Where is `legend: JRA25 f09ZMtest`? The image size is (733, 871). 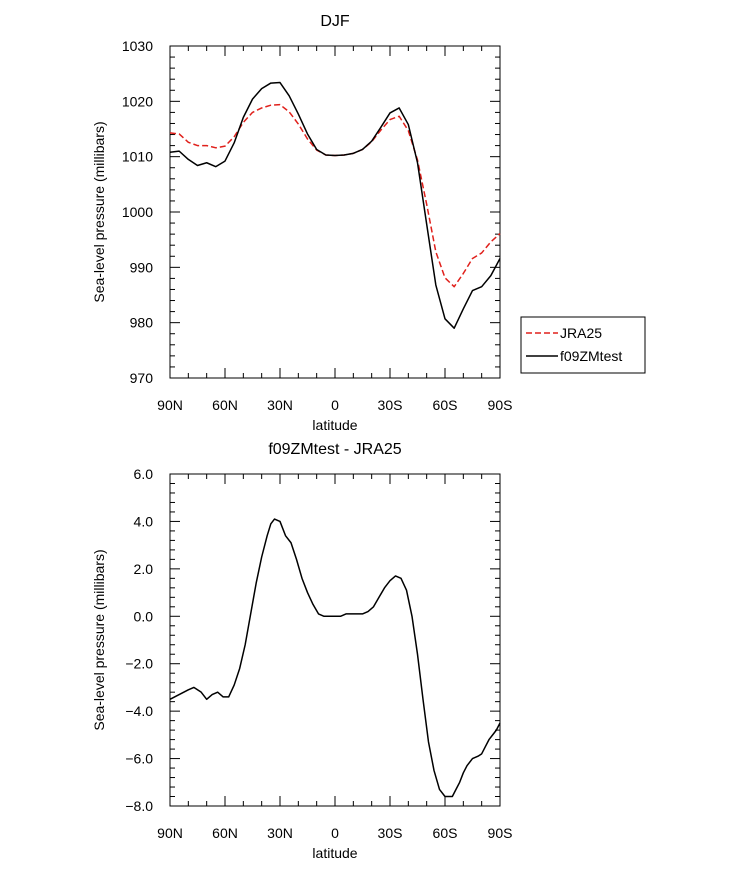
legend: JRA25 f09ZMtest is located at coordinates (583, 345).